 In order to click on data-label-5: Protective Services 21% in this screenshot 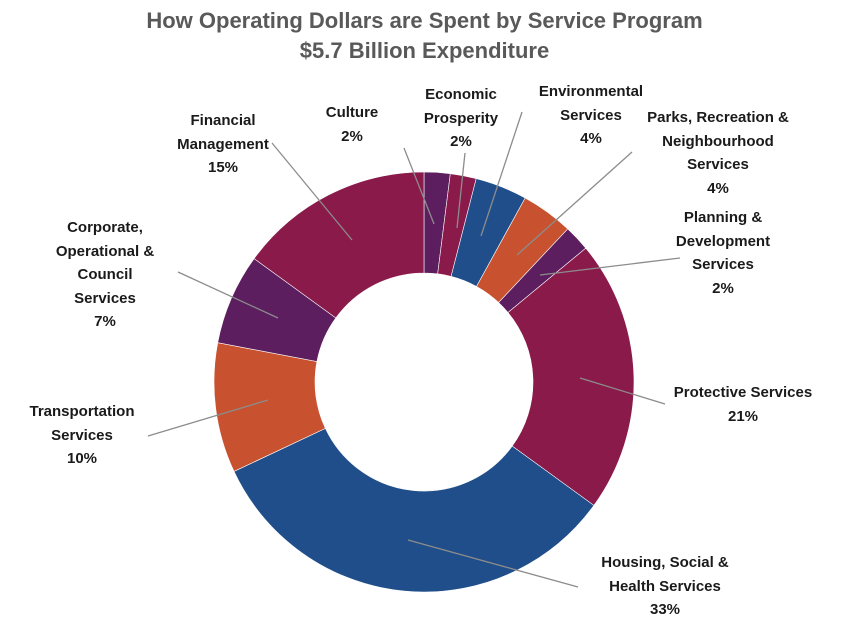, I will do `click(743, 404)`.